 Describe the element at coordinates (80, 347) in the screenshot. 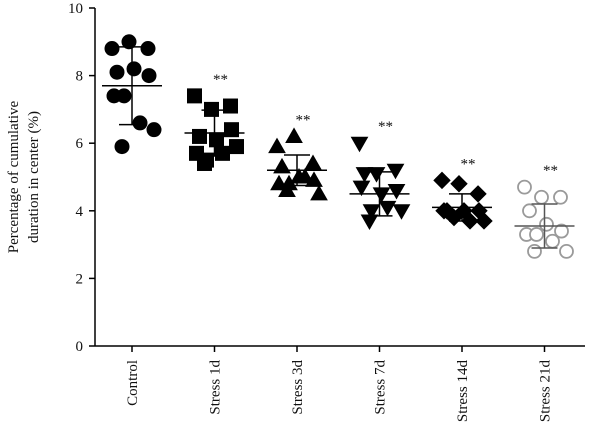

I see `y-tick-label: 0` at that location.